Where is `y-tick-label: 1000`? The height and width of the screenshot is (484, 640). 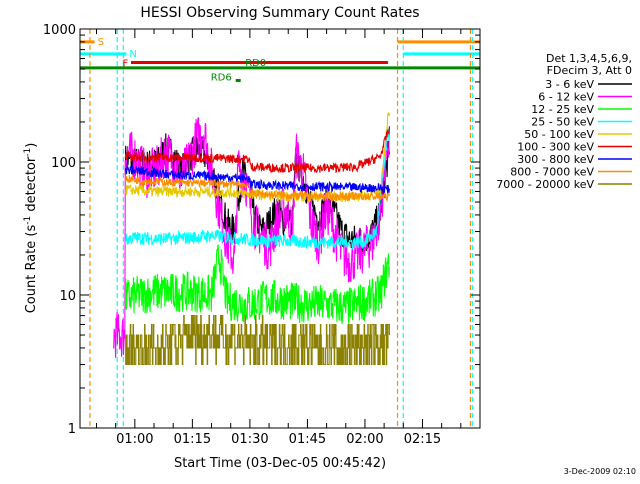 y-tick-label: 1000 is located at coordinates (59, 30).